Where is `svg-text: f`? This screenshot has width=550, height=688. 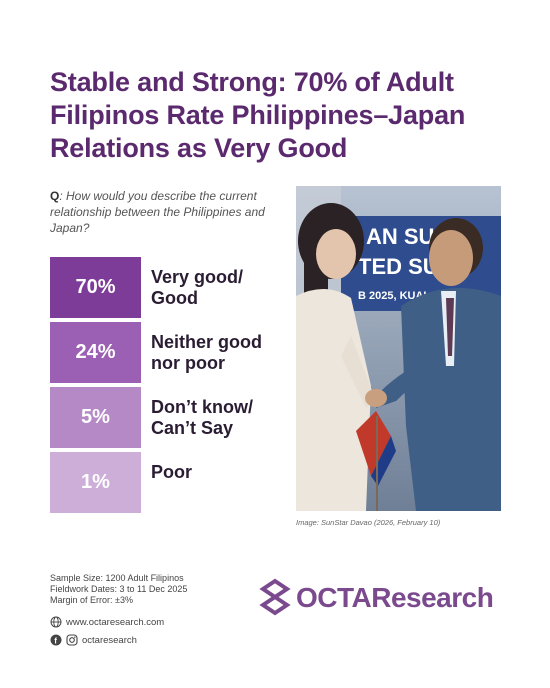 svg-text: f is located at coordinates (55, 641).